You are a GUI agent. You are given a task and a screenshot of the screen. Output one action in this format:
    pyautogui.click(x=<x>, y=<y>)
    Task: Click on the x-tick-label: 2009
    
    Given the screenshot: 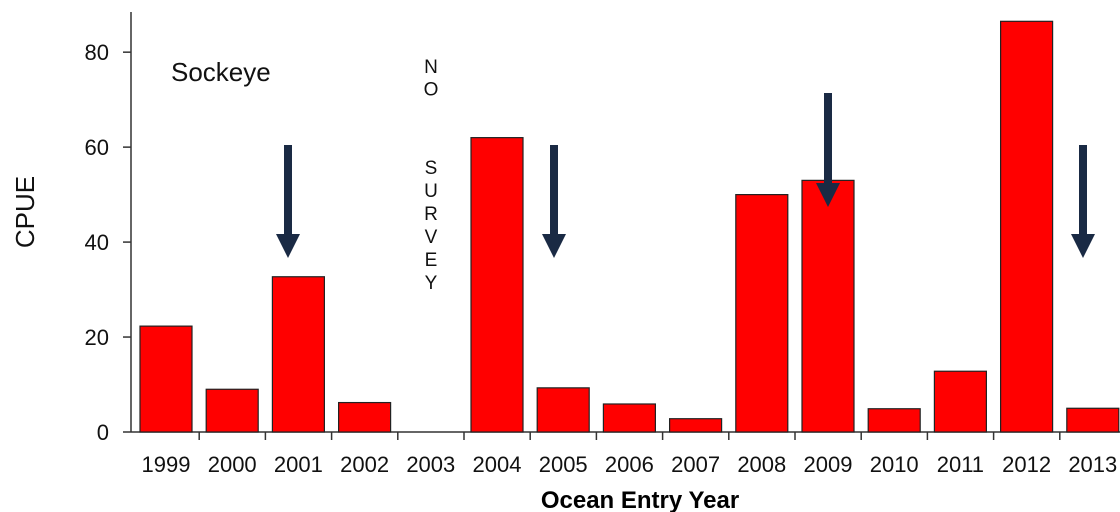 What is the action you would take?
    pyautogui.click(x=828, y=464)
    